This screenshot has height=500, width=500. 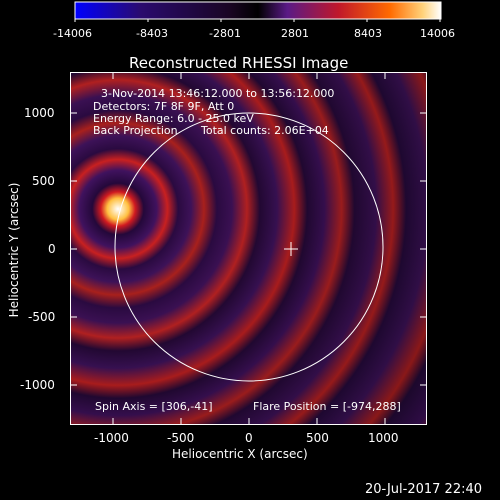 What do you see at coordinates (424, 489) in the screenshot?
I see `footer-date: 20-Jul-2017 22:40` at bounding box center [424, 489].